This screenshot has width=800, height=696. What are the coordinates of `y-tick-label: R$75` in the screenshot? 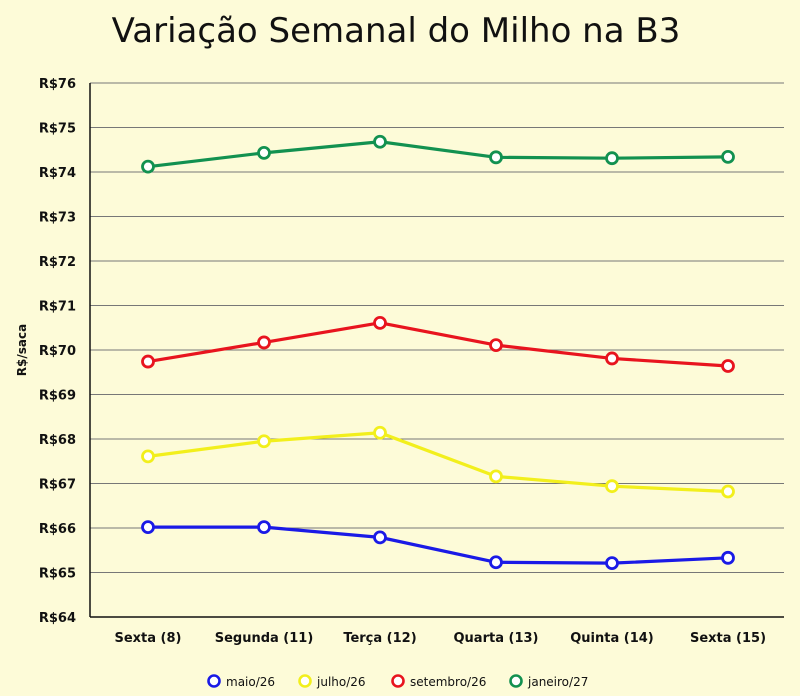 It's located at (57, 129).